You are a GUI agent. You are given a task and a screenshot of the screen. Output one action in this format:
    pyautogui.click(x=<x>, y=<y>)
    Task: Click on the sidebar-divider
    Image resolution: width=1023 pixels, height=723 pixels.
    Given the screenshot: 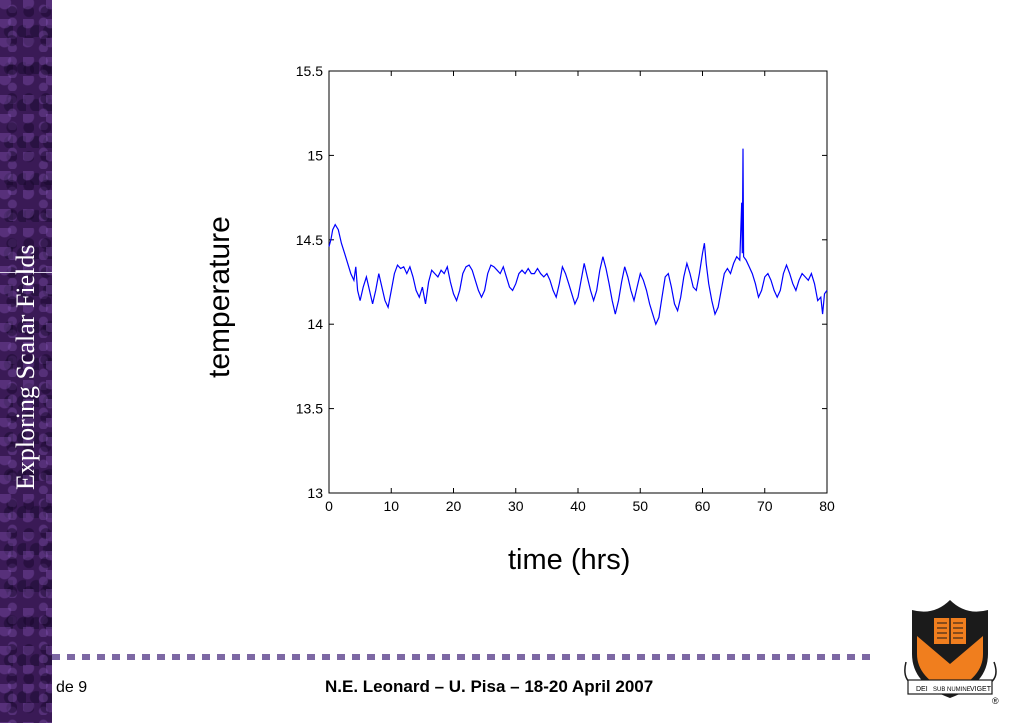 What is the action you would take?
    pyautogui.click(x=26, y=272)
    